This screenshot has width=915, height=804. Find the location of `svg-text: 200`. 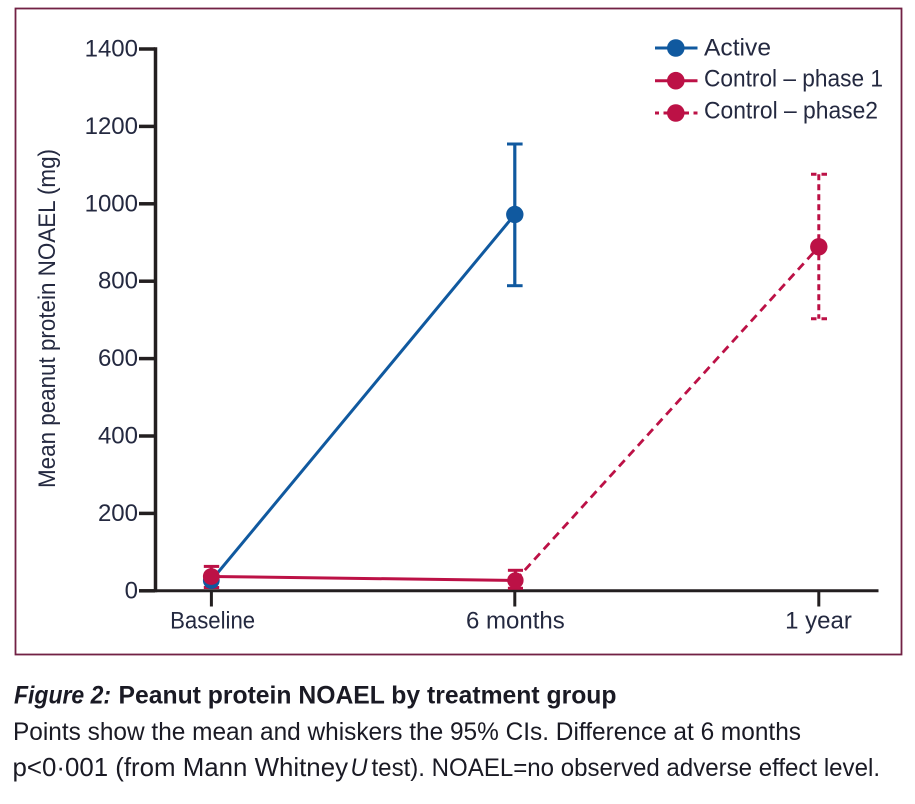

svg-text: 200 is located at coordinates (118, 513).